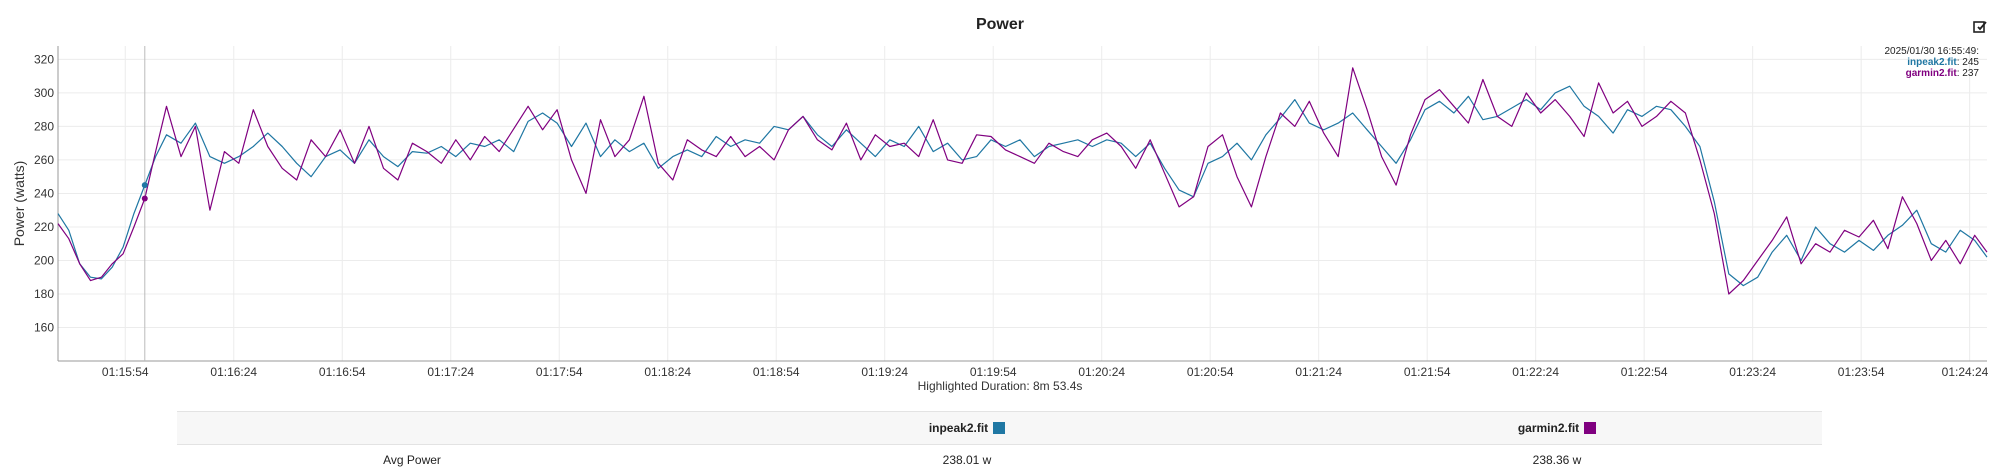 This screenshot has height=476, width=2000. Describe the element at coordinates (999, 24) in the screenshot. I see `chart-title: Power` at that location.